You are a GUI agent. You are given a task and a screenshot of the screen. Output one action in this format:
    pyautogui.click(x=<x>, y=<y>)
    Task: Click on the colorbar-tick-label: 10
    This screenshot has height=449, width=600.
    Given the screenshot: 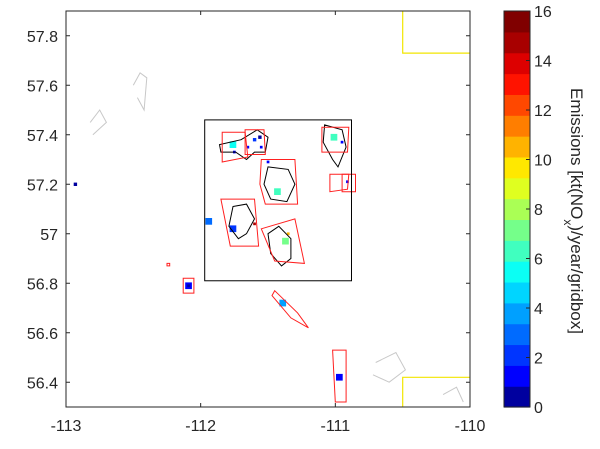 What is the action you would take?
    pyautogui.click(x=543, y=161)
    